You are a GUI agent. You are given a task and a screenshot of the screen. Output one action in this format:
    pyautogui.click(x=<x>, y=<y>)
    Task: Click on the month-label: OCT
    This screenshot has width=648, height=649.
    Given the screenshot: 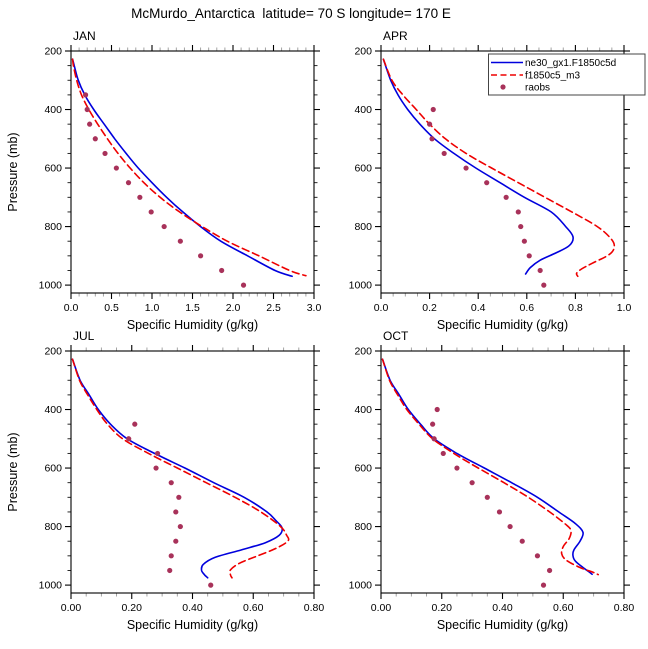 What is the action you would take?
    pyautogui.click(x=396, y=336)
    